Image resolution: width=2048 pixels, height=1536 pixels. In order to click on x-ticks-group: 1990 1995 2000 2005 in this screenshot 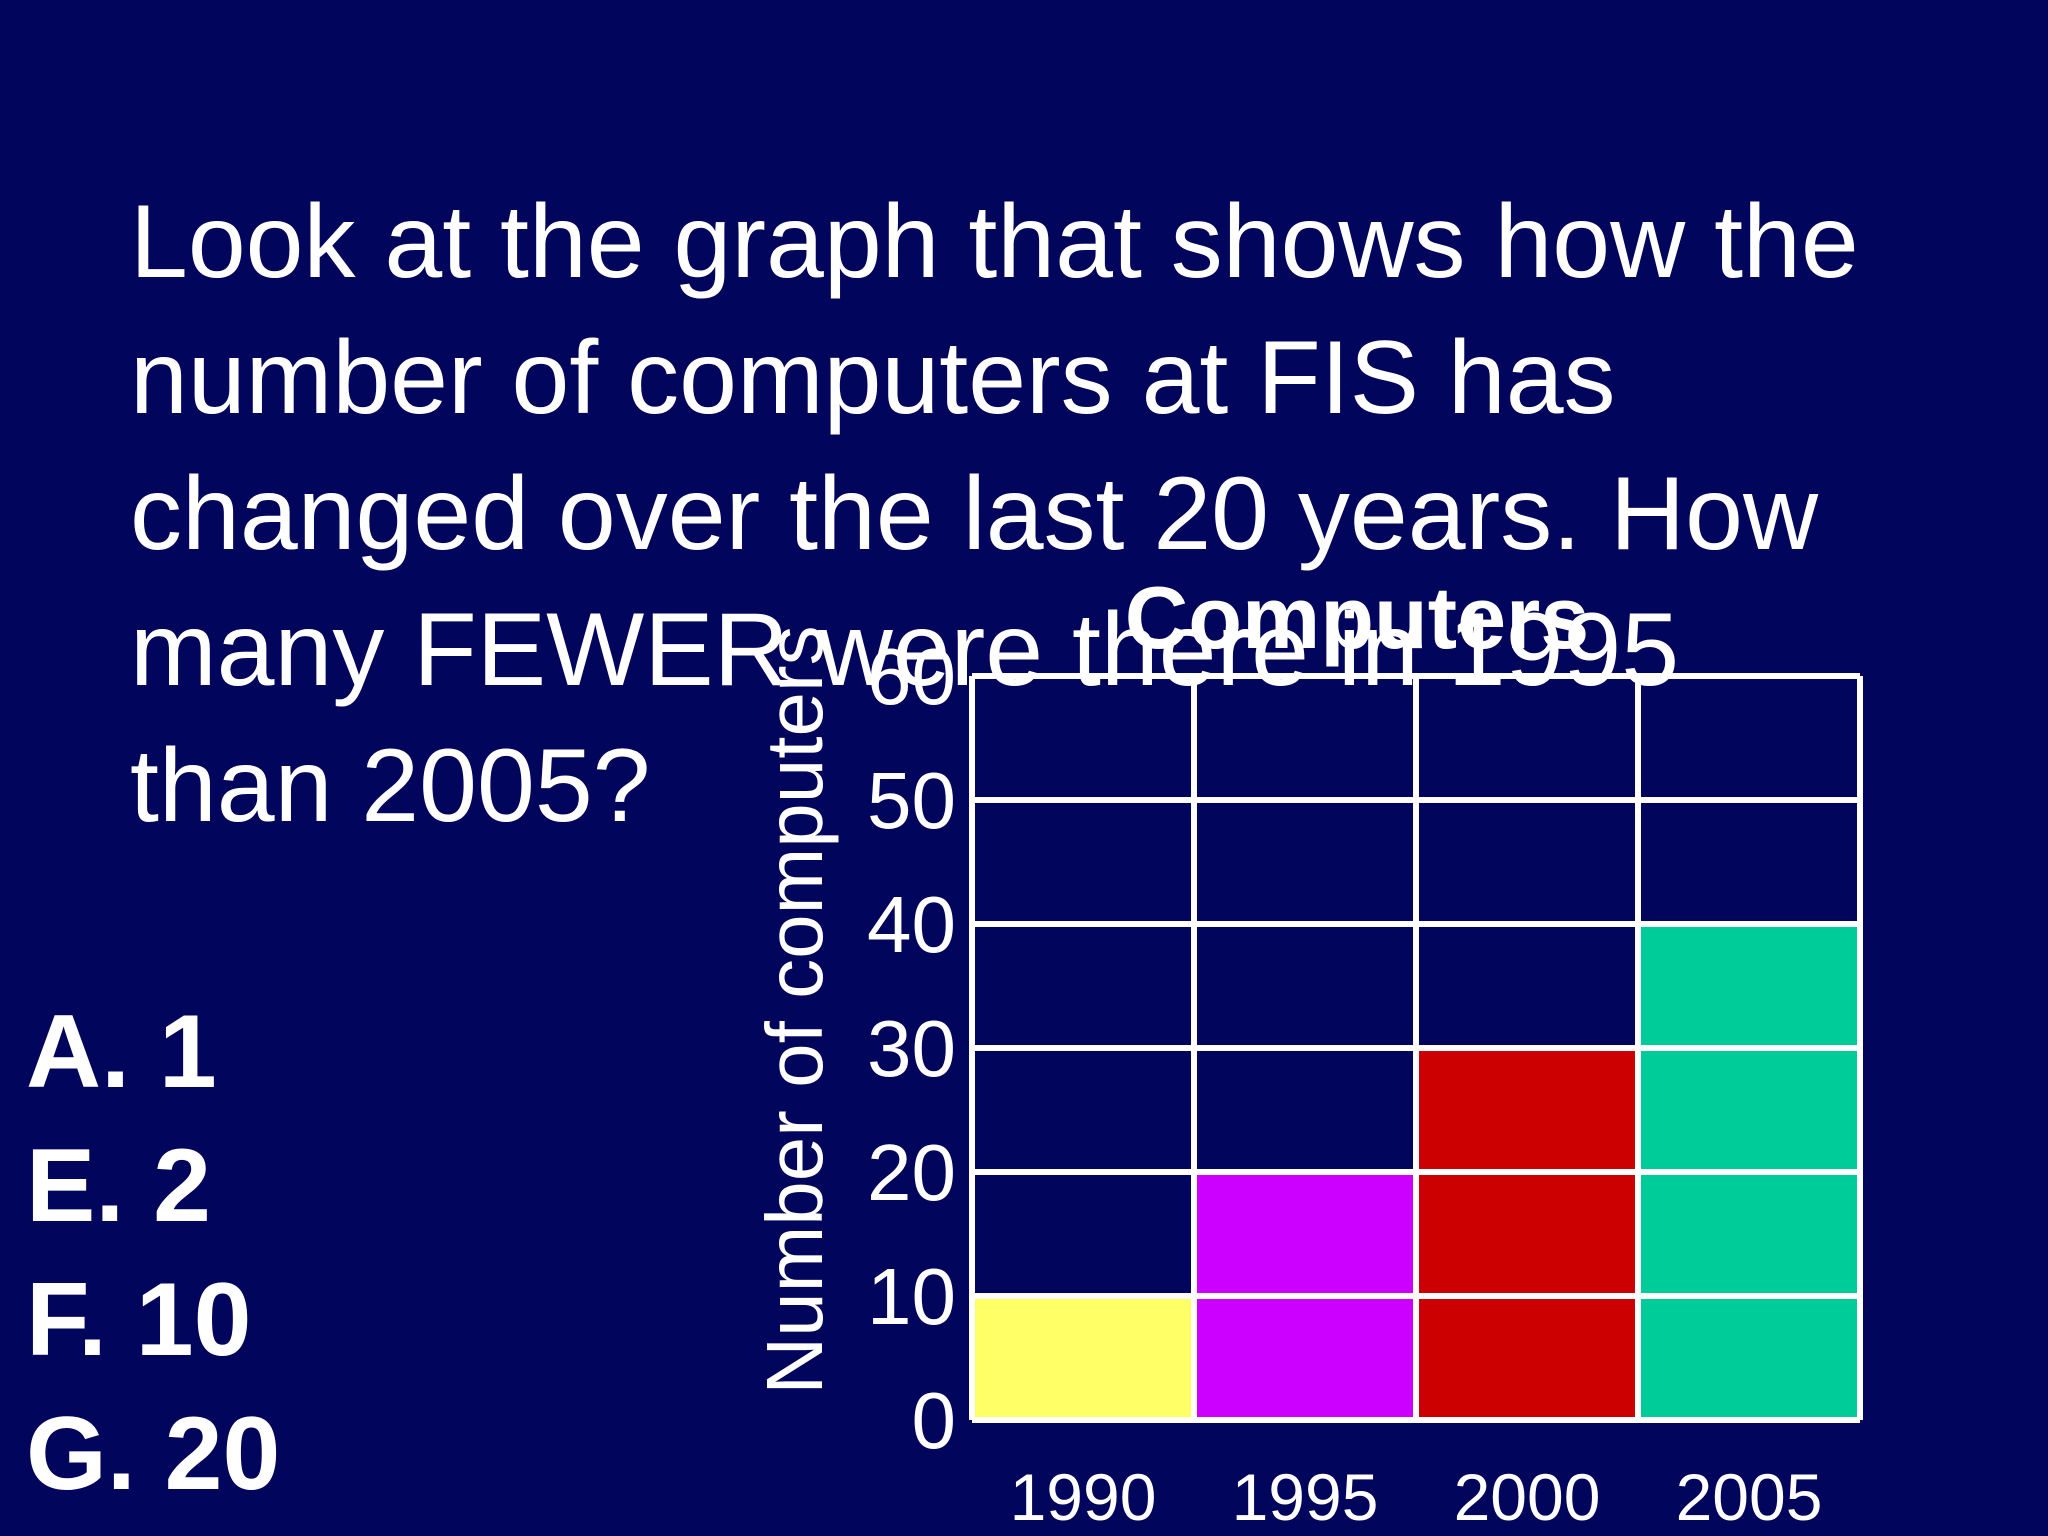, I will do `click(1416, 1497)`.